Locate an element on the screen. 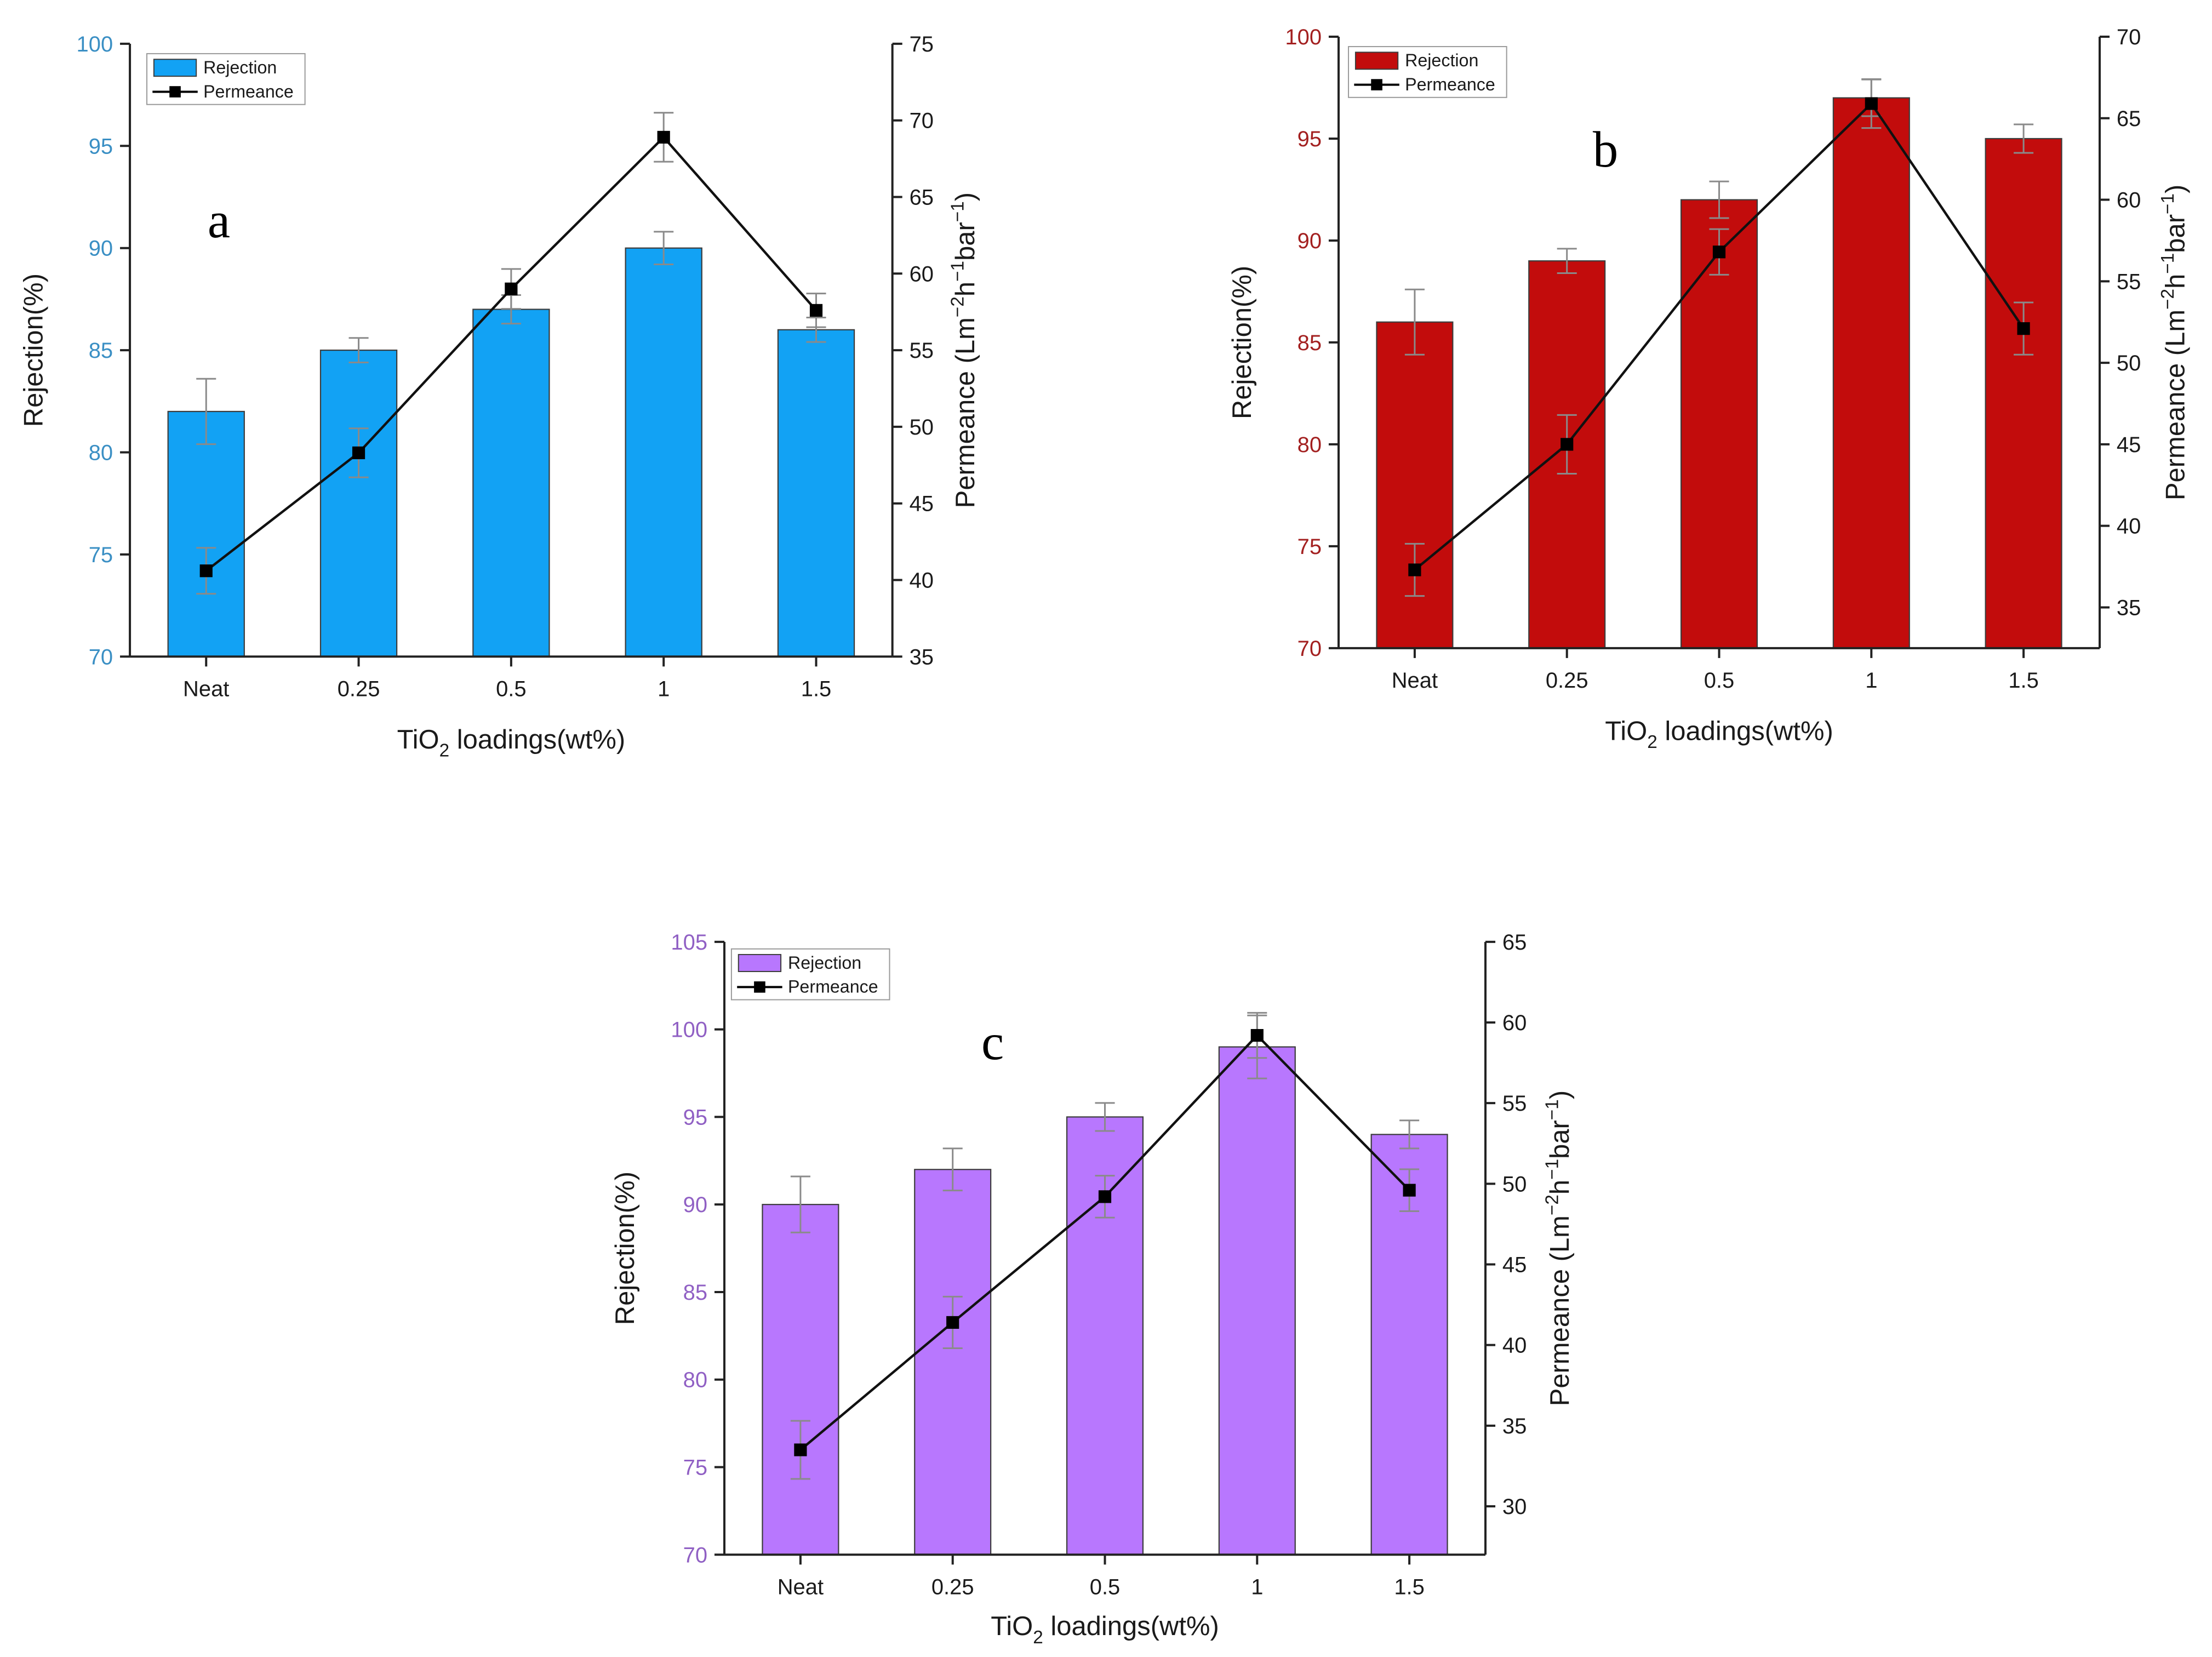 The height and width of the screenshot is (1657, 2212). legend-permeance-label: Permeance is located at coordinates (1450, 84).